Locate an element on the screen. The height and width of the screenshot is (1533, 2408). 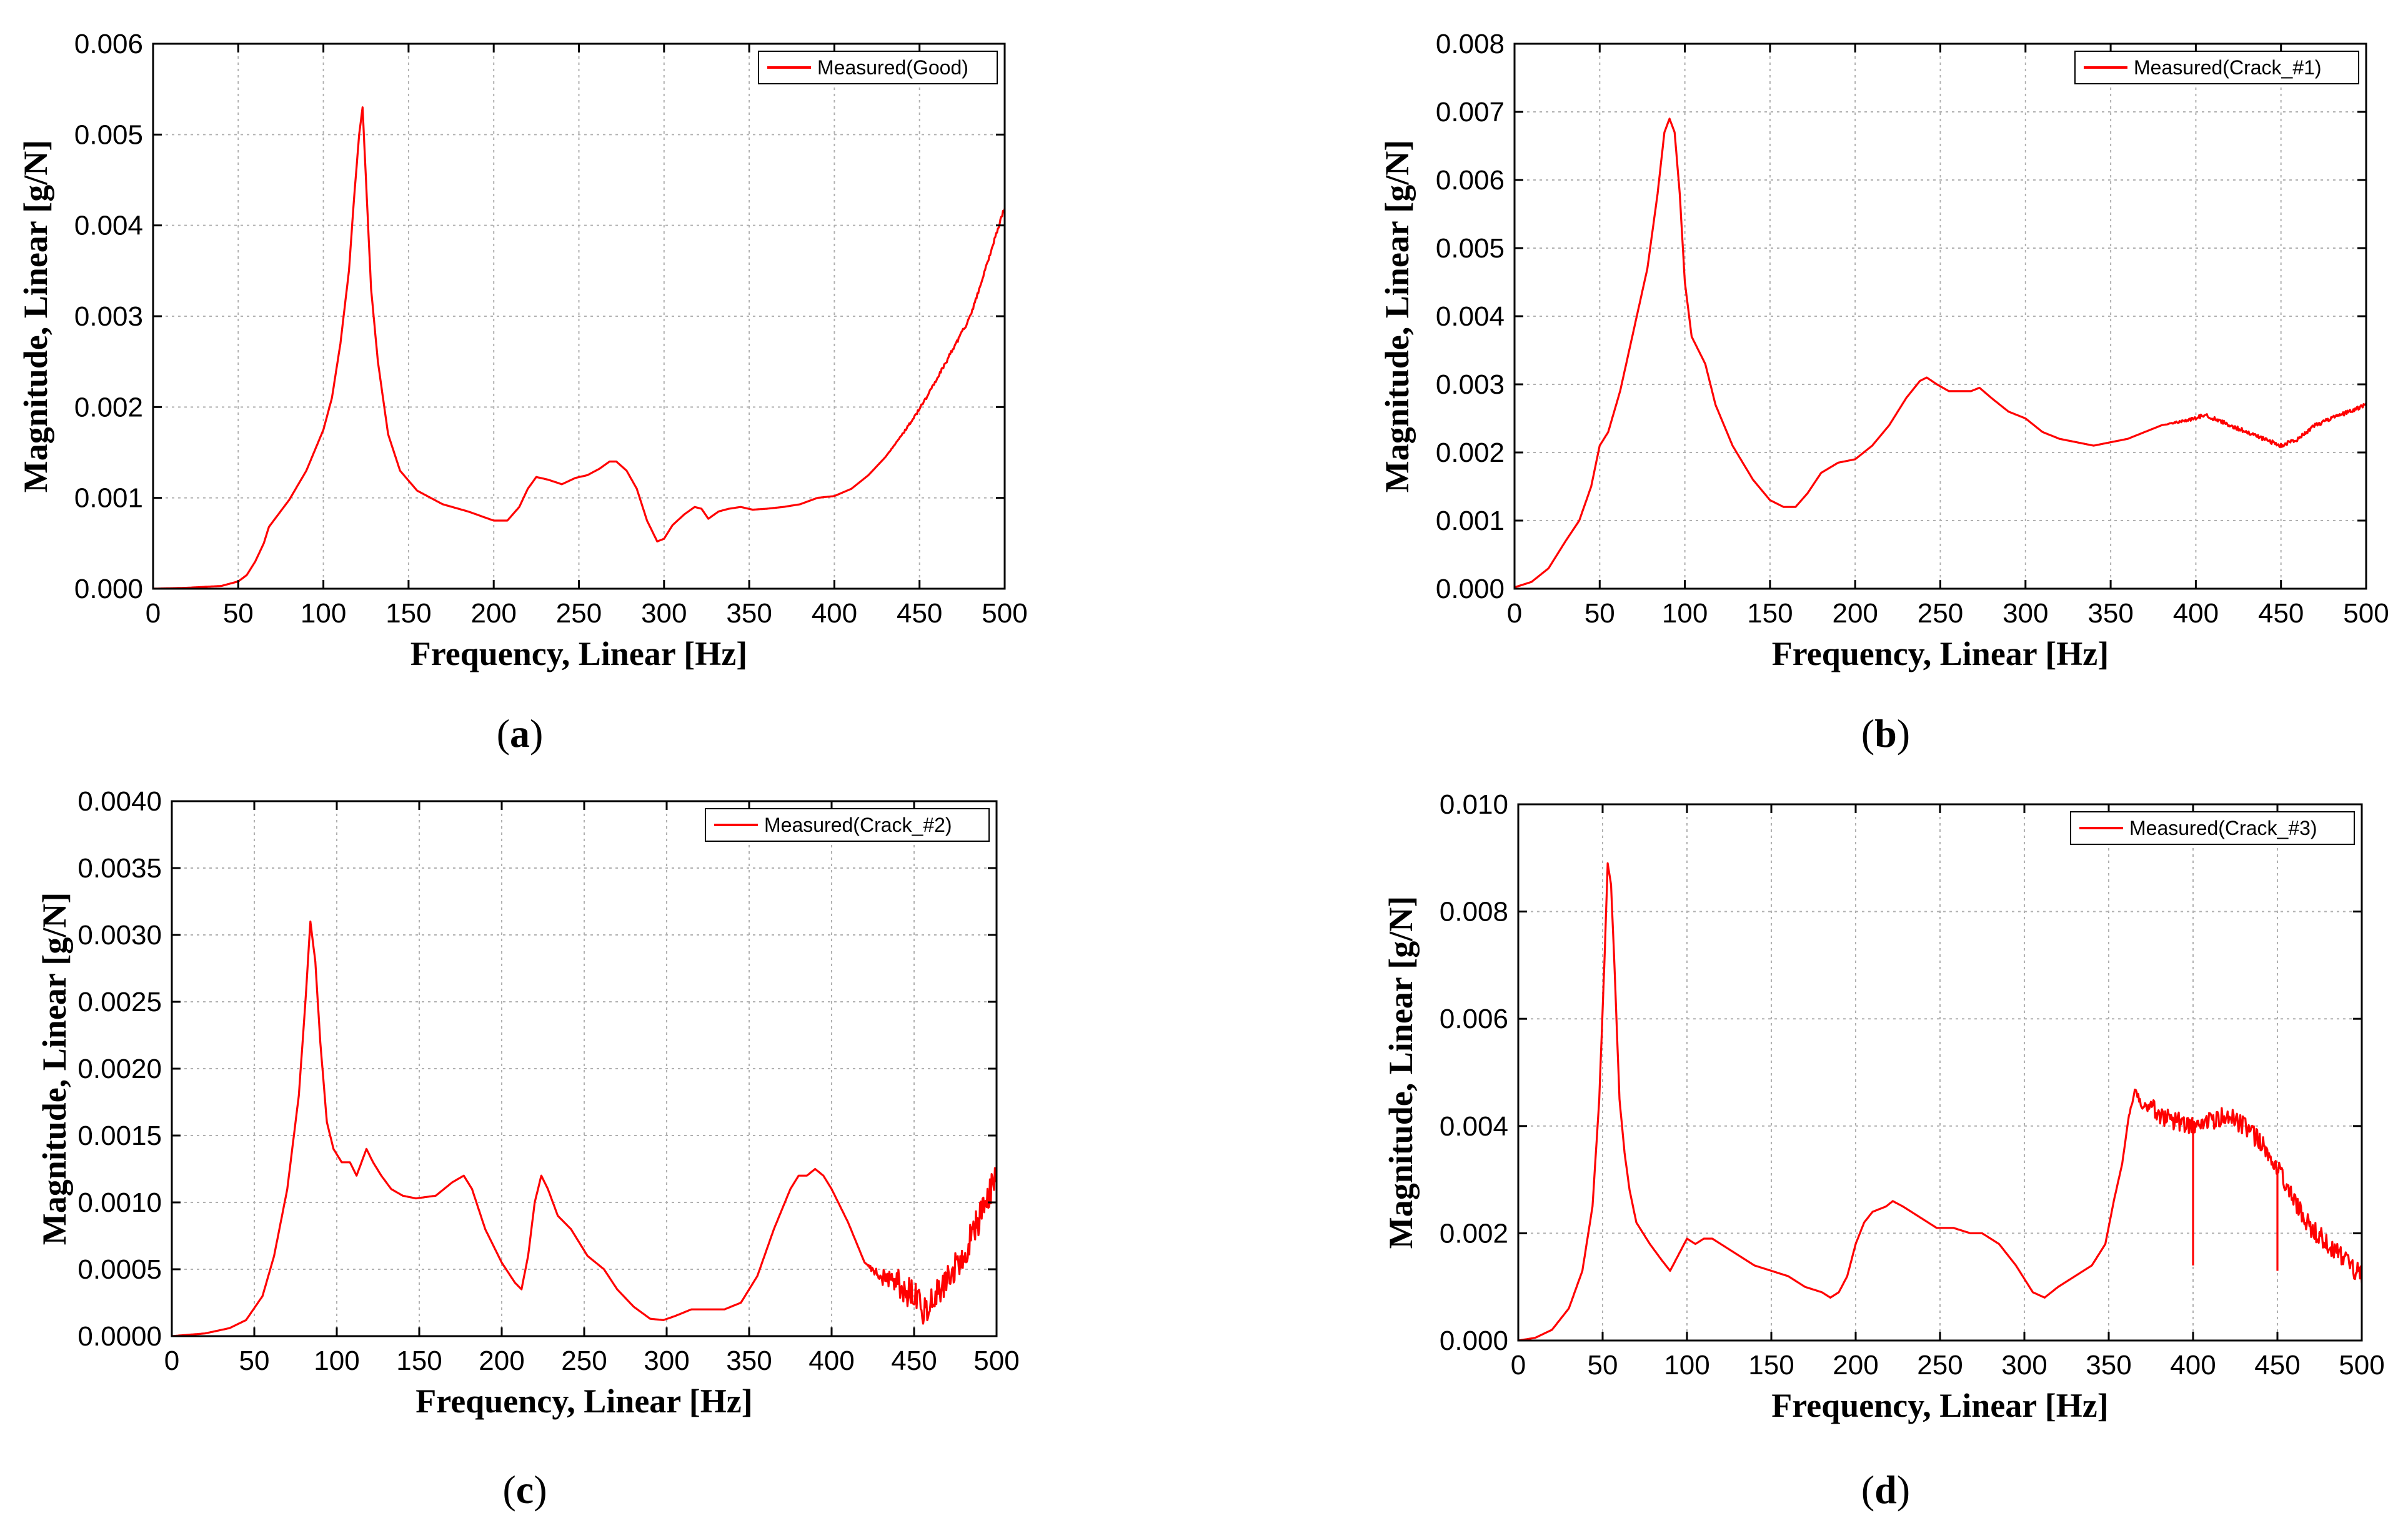
panel-caption: (b) is located at coordinates (1886, 733).